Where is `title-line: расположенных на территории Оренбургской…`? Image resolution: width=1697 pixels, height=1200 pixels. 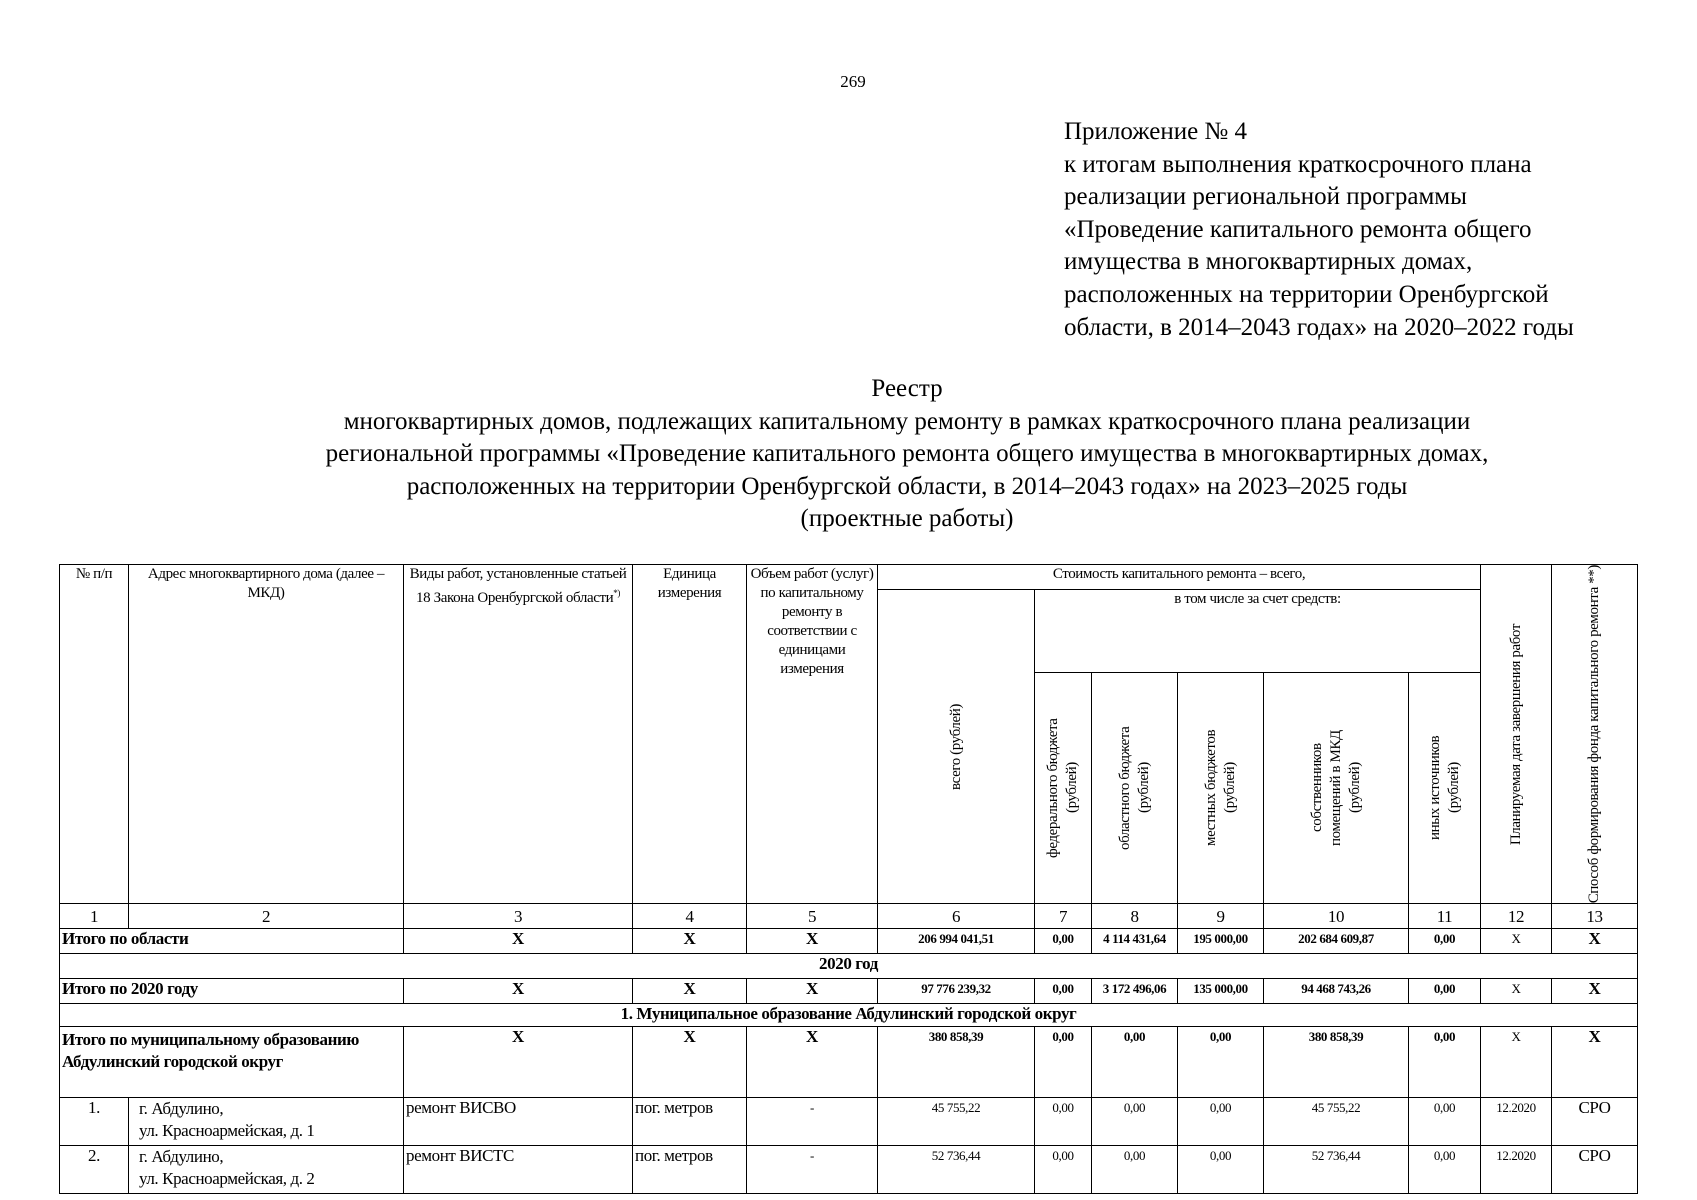 title-line: расположенных на территории Оренбургской… is located at coordinates (907, 486).